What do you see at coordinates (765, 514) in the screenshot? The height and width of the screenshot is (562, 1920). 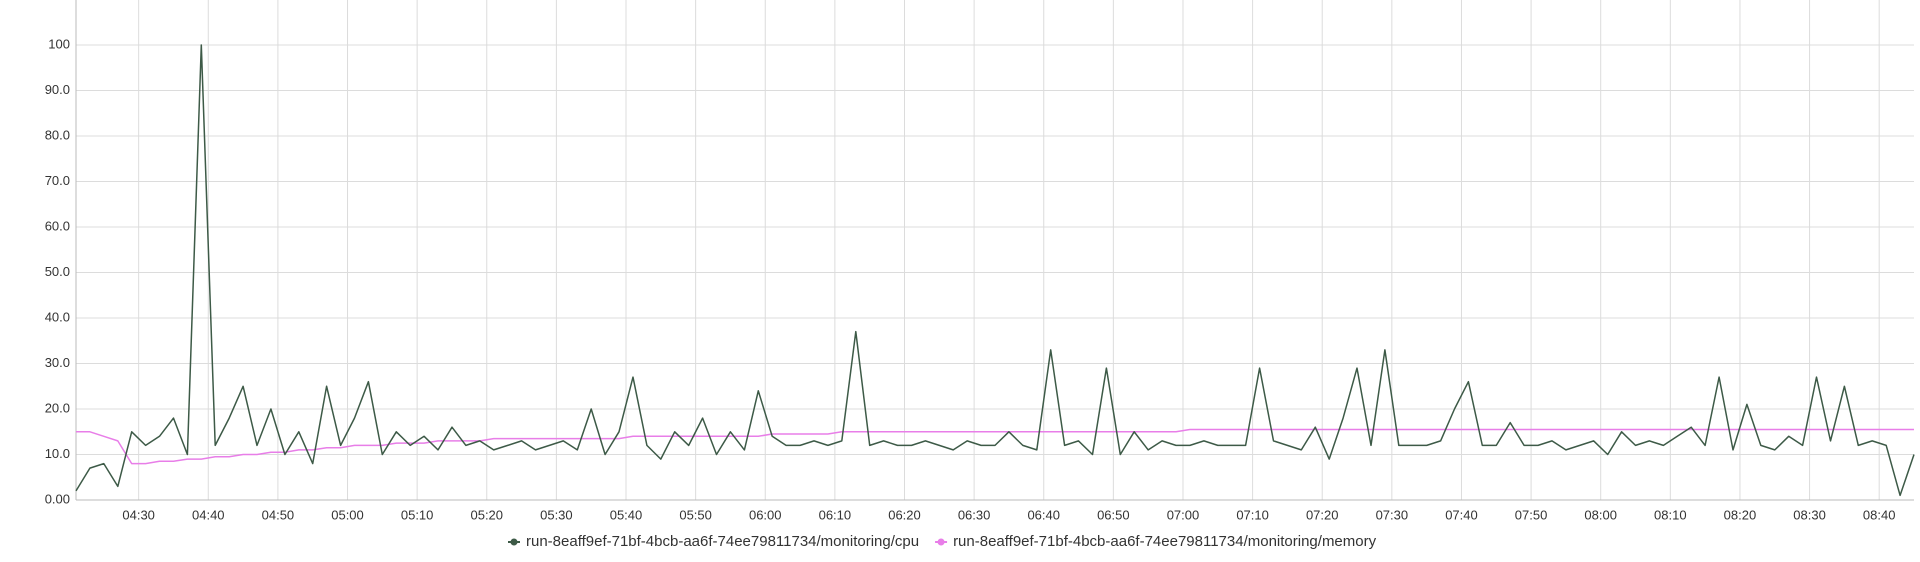 I see `x-tick-label: 06:00` at bounding box center [765, 514].